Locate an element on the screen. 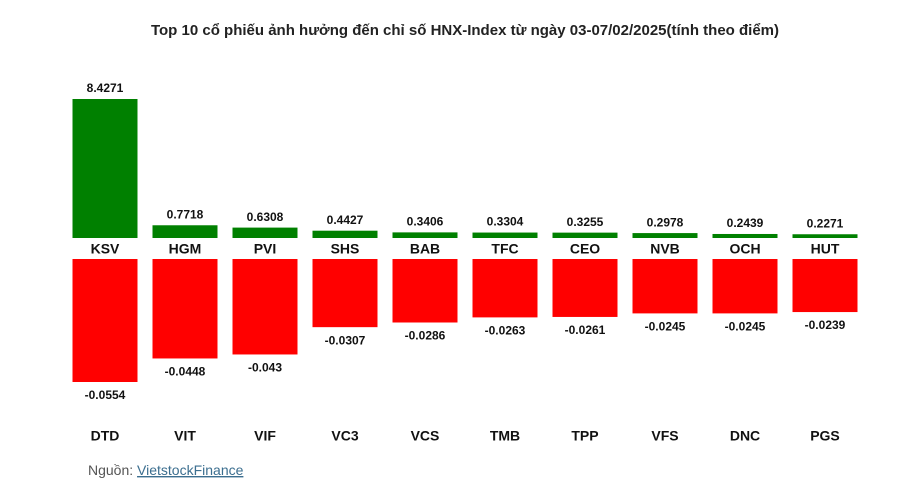 This screenshot has height=492, width=923. category-label: PGS is located at coordinates (825, 436).